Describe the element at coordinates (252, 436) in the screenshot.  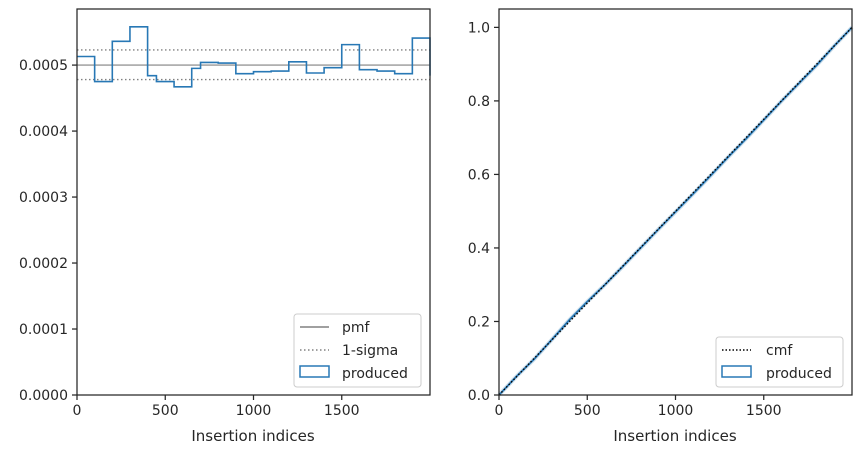
I see `left-x-axis-title: Insertion indices` at that location.